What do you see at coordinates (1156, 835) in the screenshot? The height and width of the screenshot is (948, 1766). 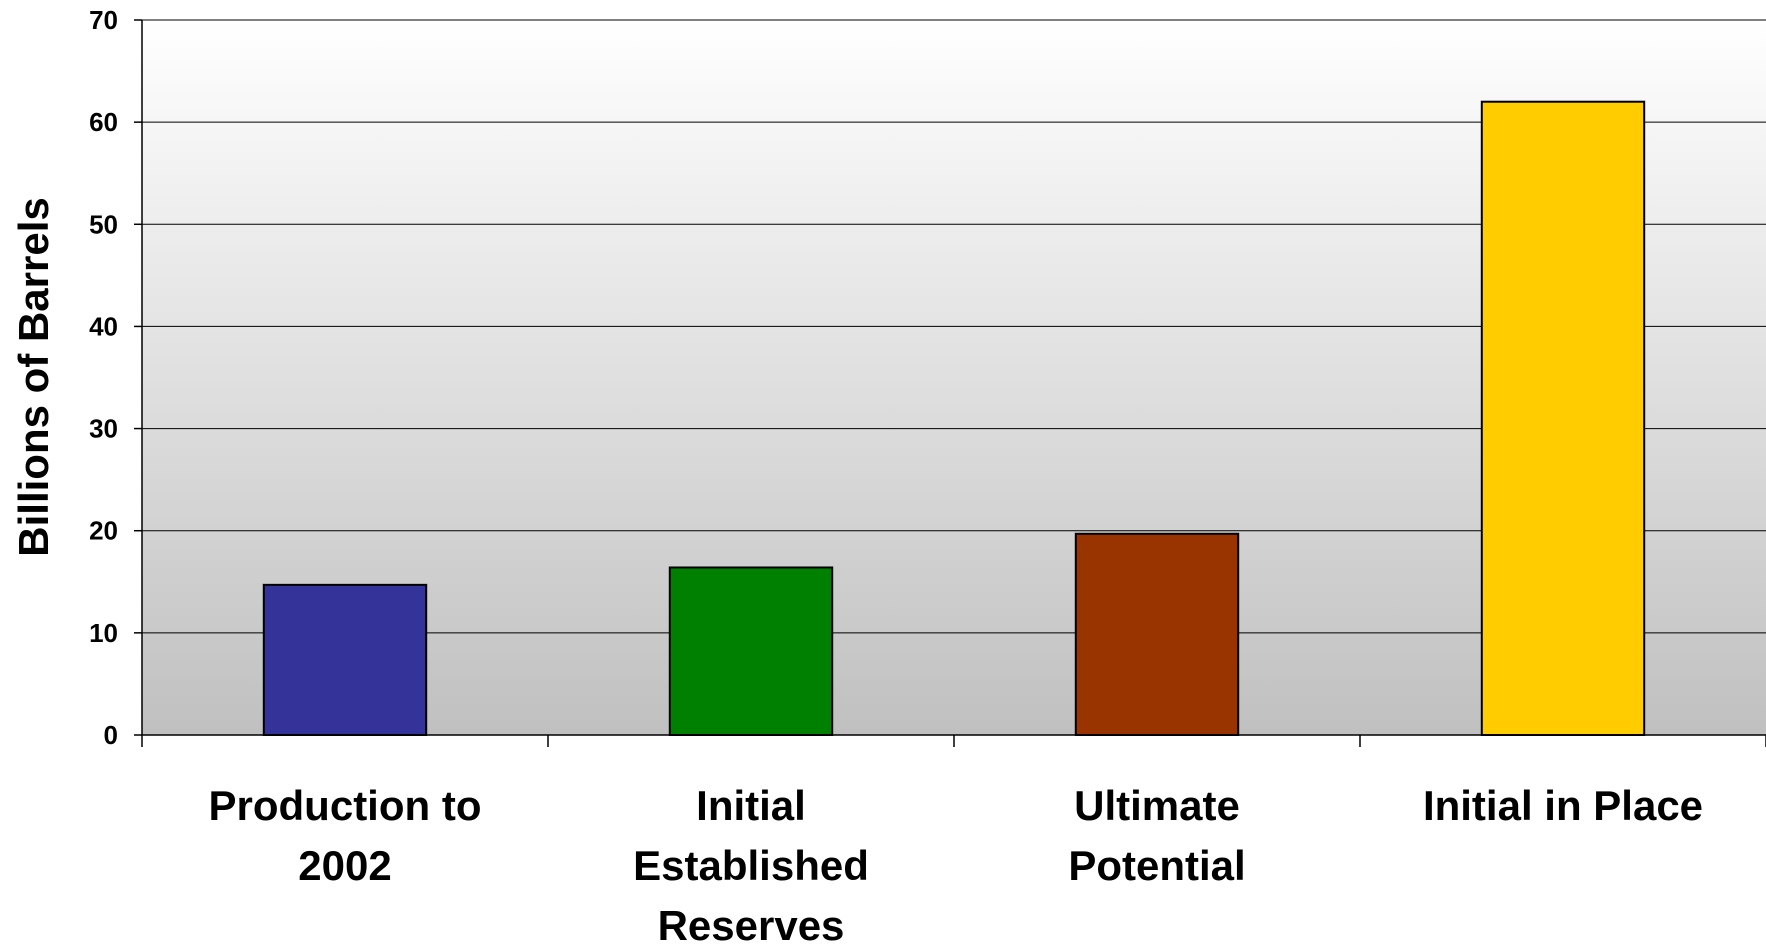 I see `x-category-label: Ultimate Potential` at bounding box center [1156, 835].